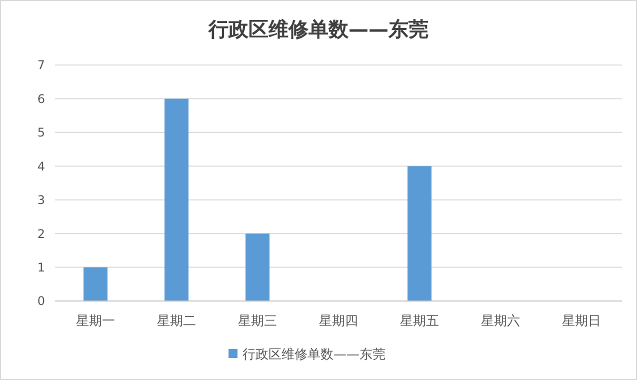  What do you see at coordinates (500, 321) in the screenshot?
I see `x-tick-label: 星期六` at bounding box center [500, 321].